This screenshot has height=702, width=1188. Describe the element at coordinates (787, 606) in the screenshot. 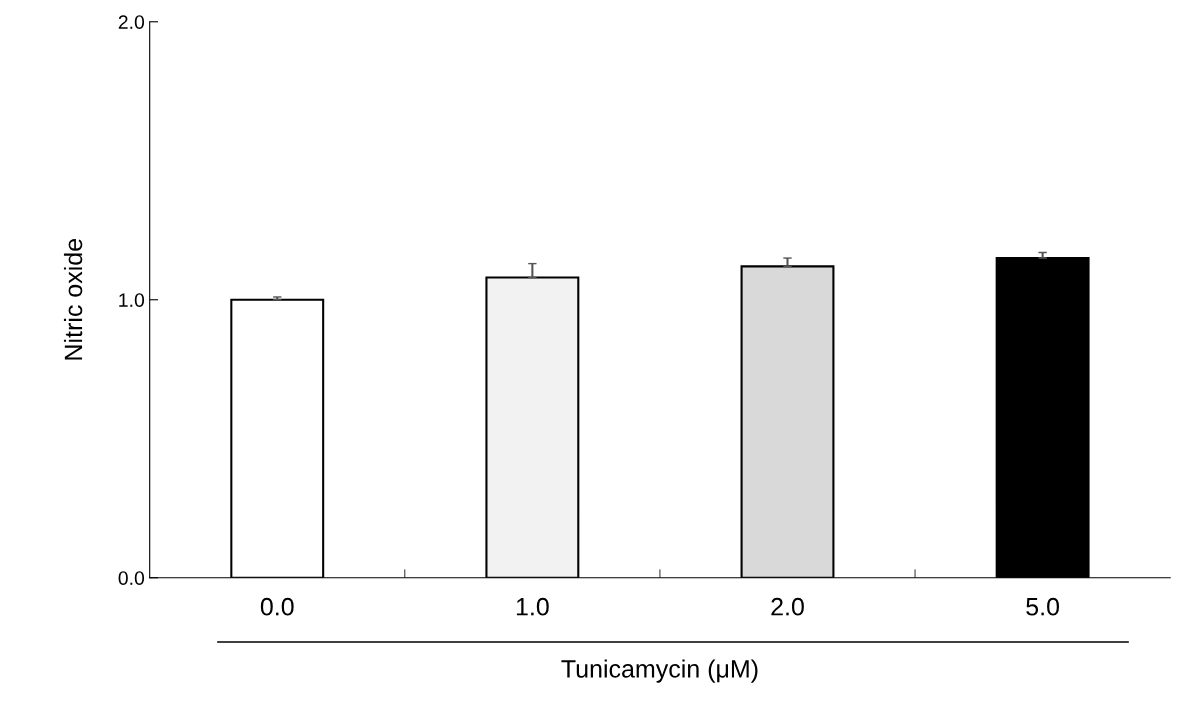

I see `x-tick-label: 2.0` at that location.